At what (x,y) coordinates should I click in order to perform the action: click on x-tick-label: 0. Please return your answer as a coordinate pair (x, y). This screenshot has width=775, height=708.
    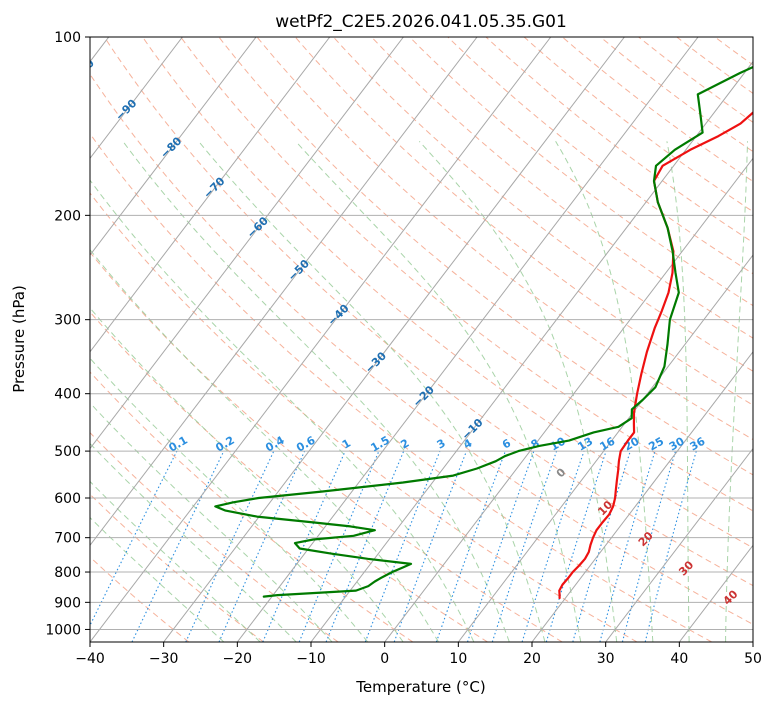
    Looking at the image, I should click on (384, 659).